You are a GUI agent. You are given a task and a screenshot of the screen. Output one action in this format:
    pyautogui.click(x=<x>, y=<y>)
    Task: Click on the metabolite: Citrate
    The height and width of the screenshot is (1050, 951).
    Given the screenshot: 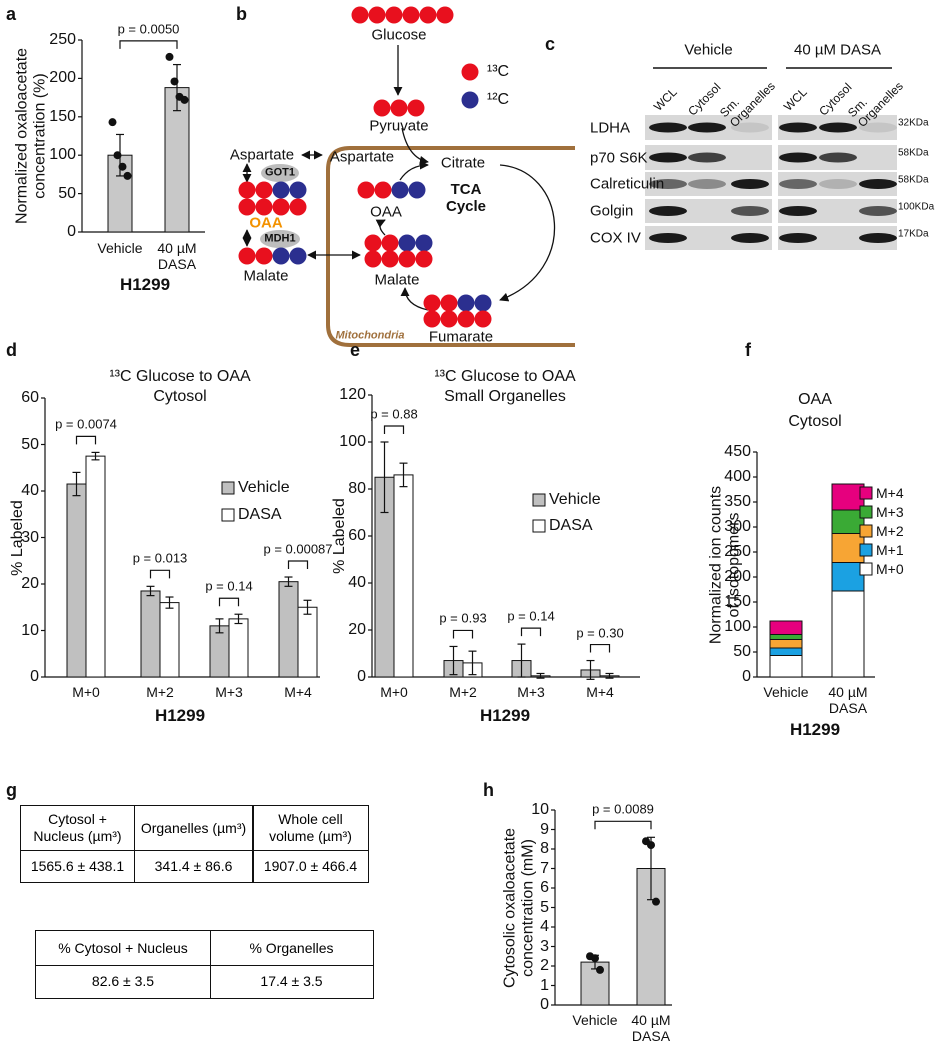 What is the action you would take?
    pyautogui.click(x=463, y=163)
    